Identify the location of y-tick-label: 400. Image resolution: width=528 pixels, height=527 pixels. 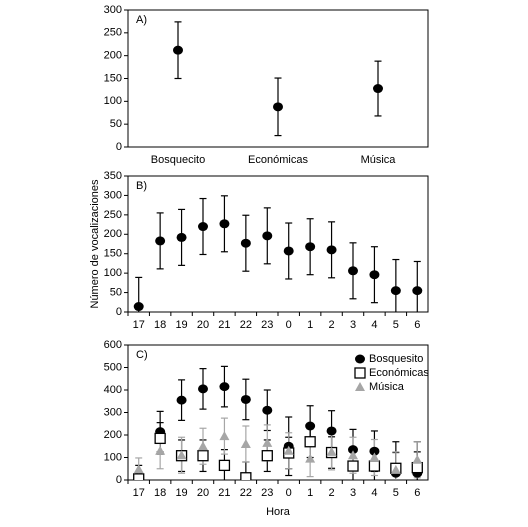
(113, 390).